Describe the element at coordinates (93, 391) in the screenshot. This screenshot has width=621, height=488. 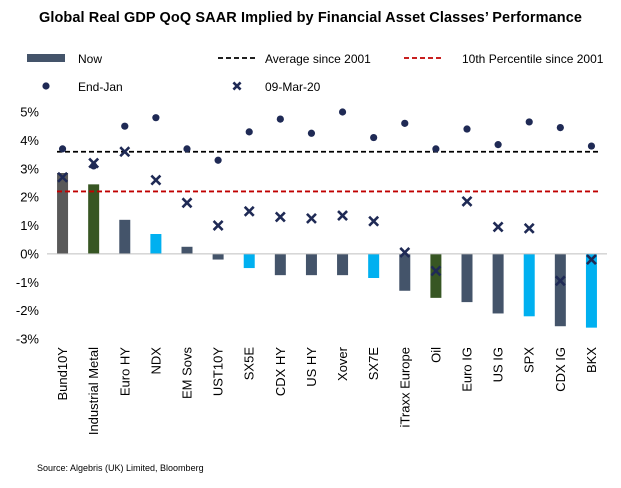
I see `x-tick-label: Industrial Metal` at that location.